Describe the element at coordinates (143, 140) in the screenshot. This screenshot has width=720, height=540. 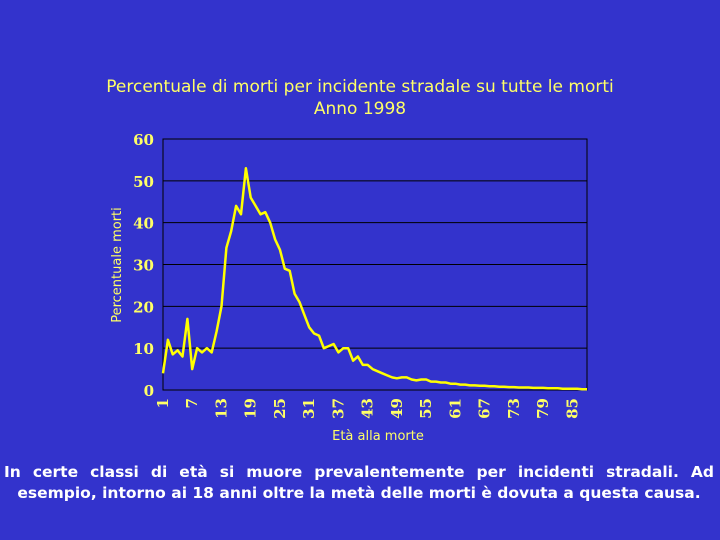
I see `y-tick-label: 60` at that location.